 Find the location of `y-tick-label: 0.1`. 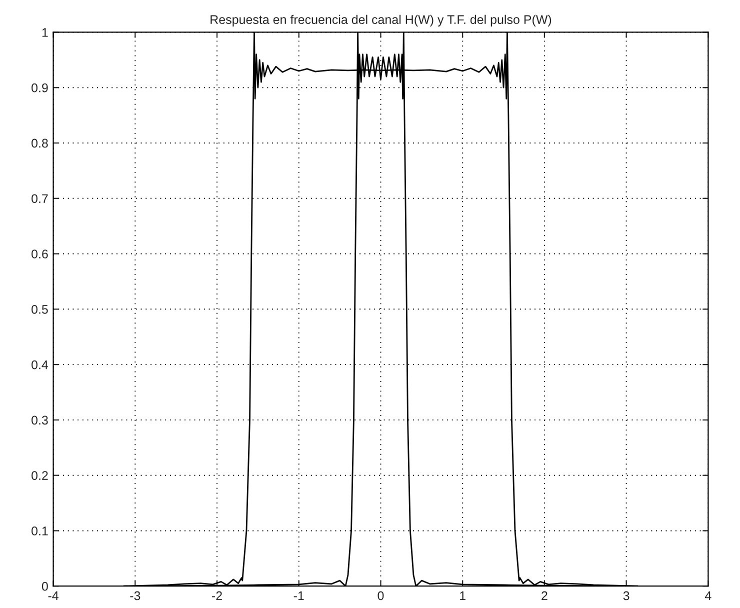

y-tick-label: 0.1 is located at coordinates (40, 531).